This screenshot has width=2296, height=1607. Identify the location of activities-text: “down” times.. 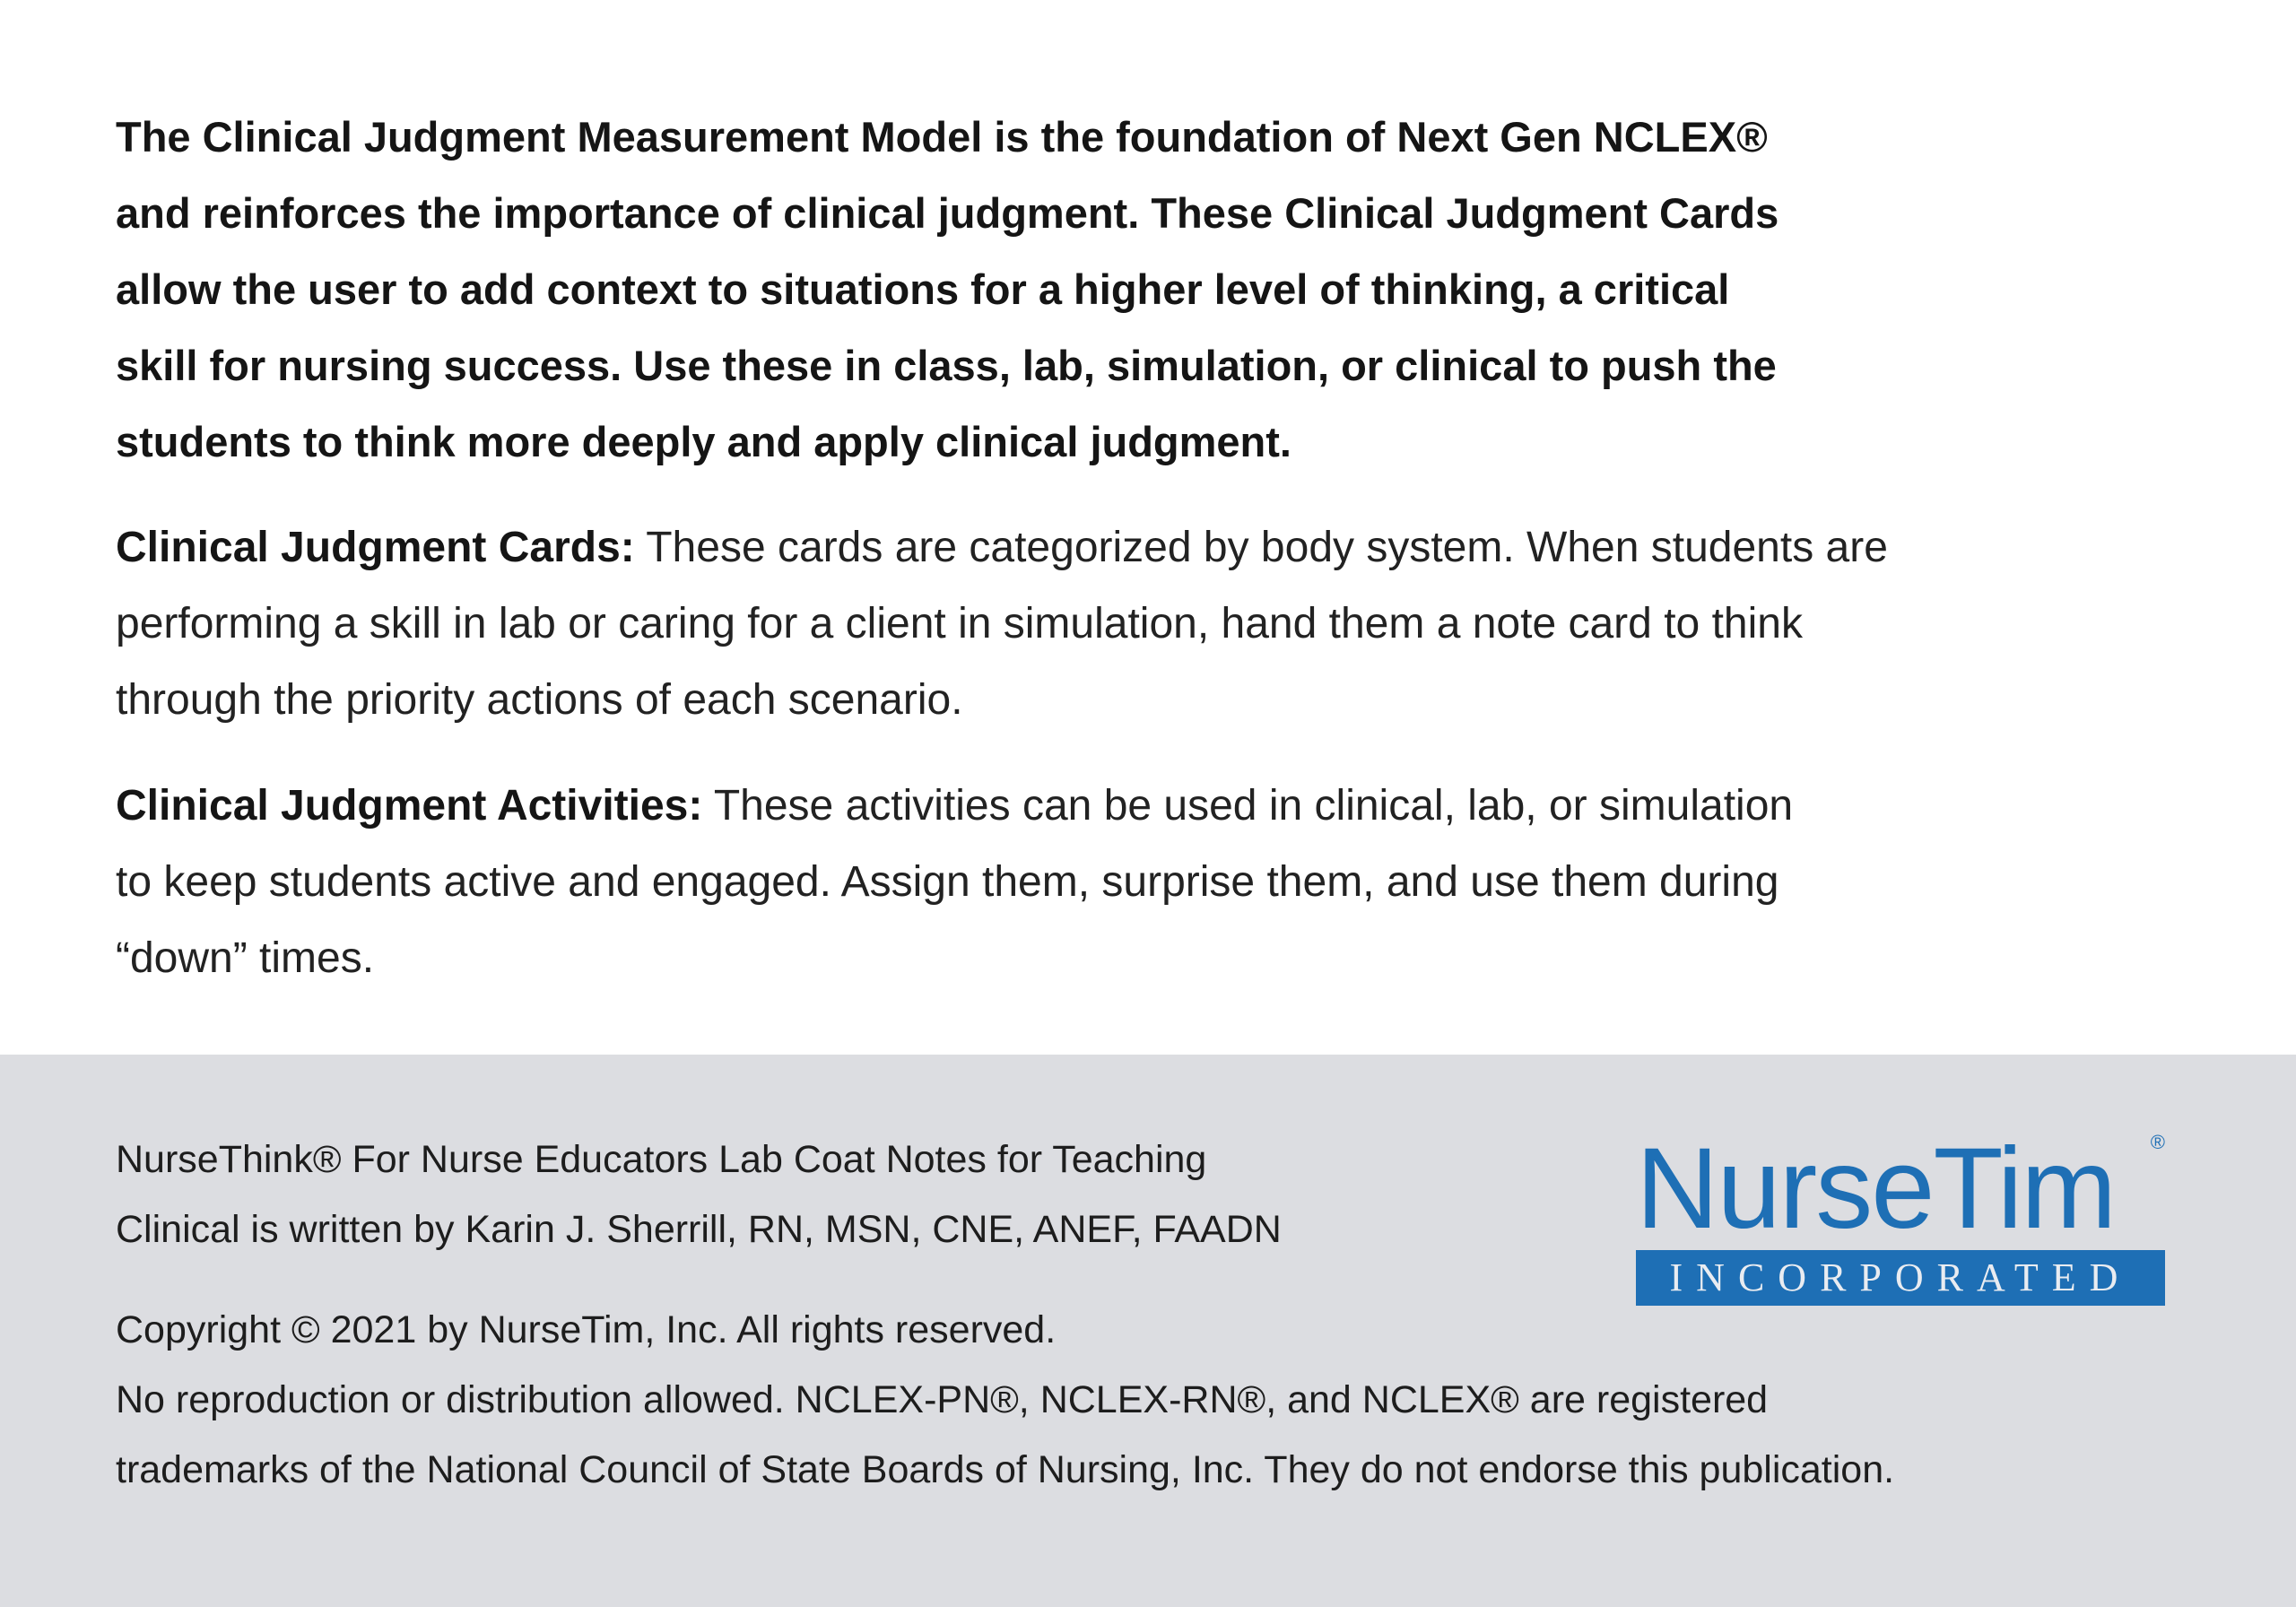
(245, 958).